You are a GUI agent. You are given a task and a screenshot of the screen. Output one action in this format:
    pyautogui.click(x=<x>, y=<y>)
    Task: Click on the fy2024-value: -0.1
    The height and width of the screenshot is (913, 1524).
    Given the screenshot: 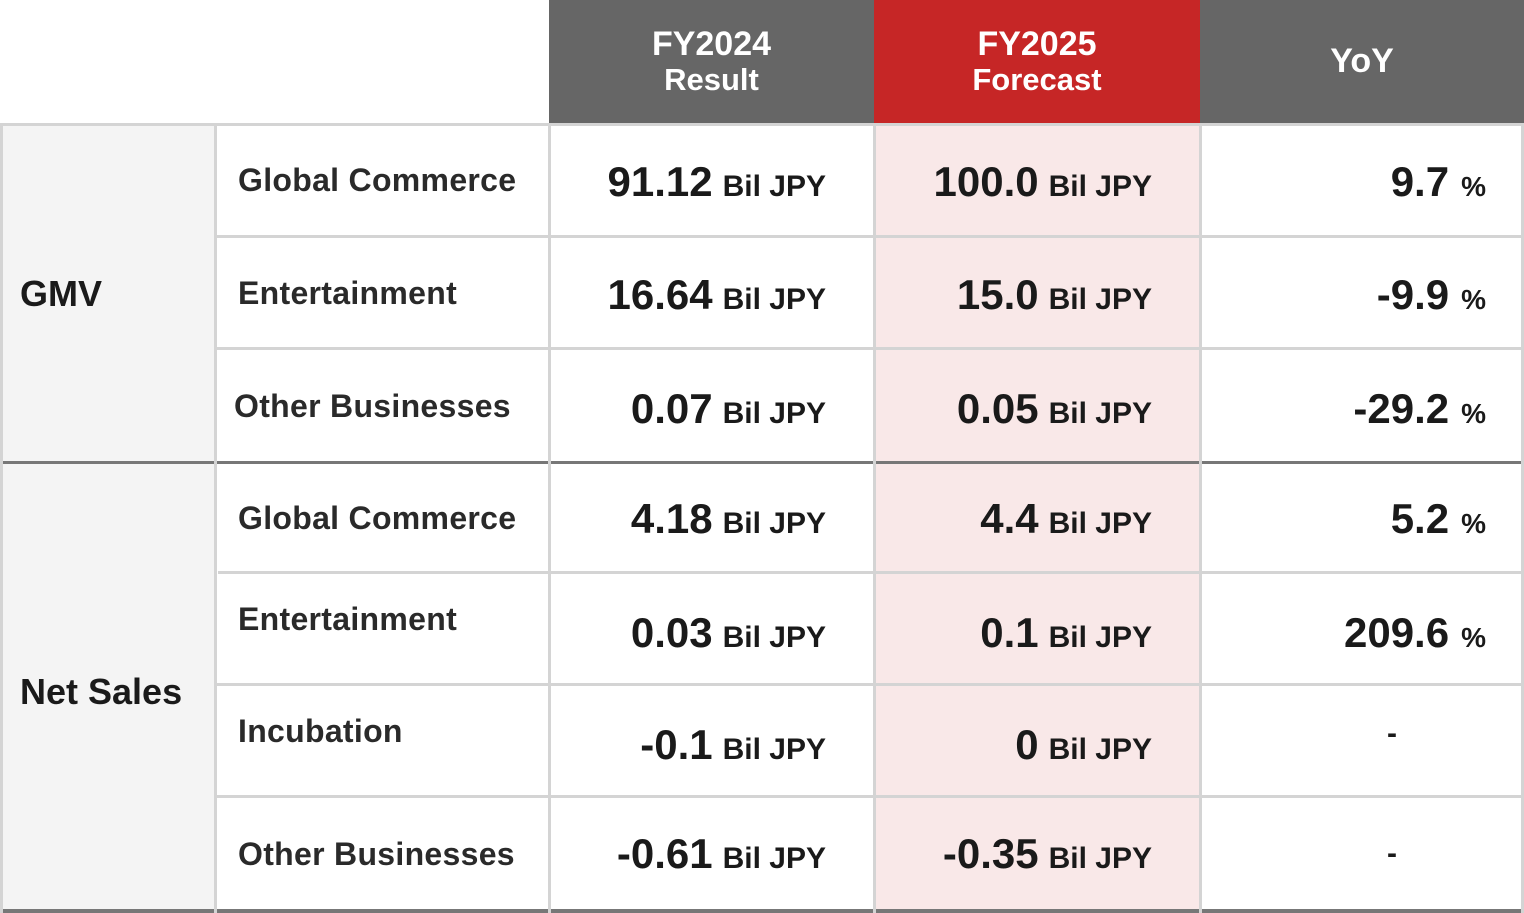 What is the action you would take?
    pyautogui.click(x=676, y=744)
    